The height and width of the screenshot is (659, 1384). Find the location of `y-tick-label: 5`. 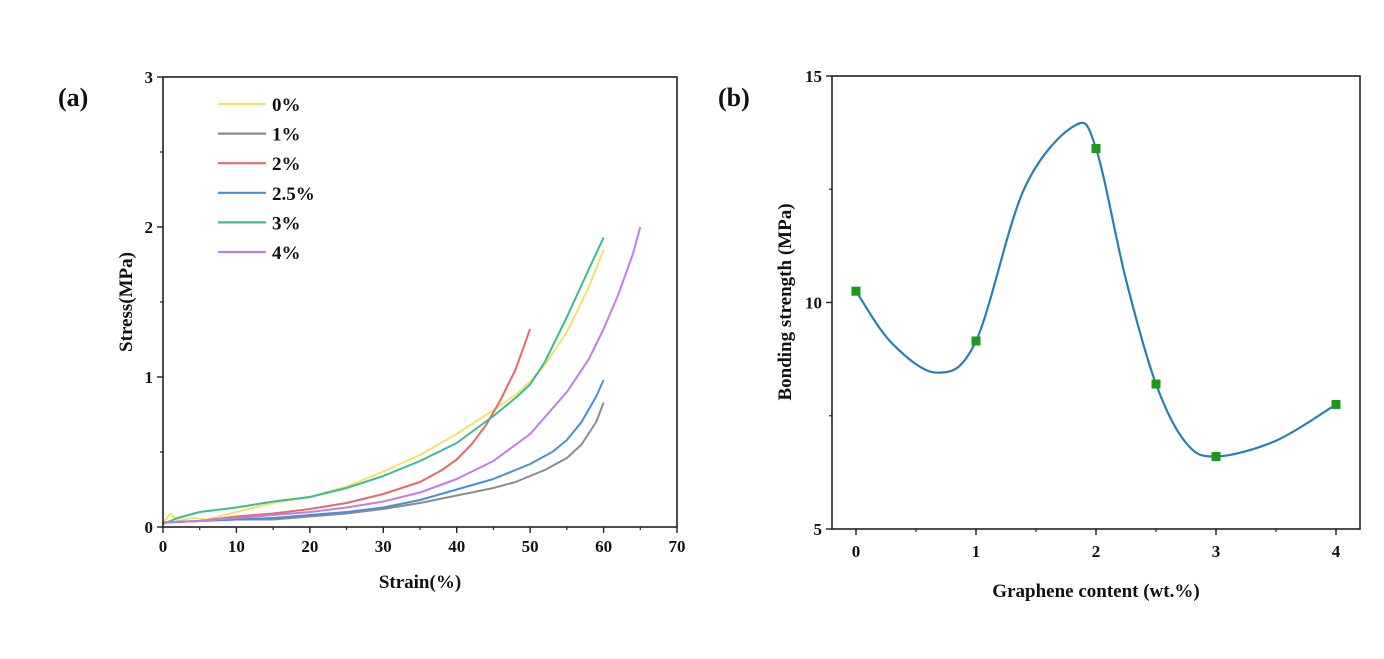

y-tick-label: 5 is located at coordinates (818, 529).